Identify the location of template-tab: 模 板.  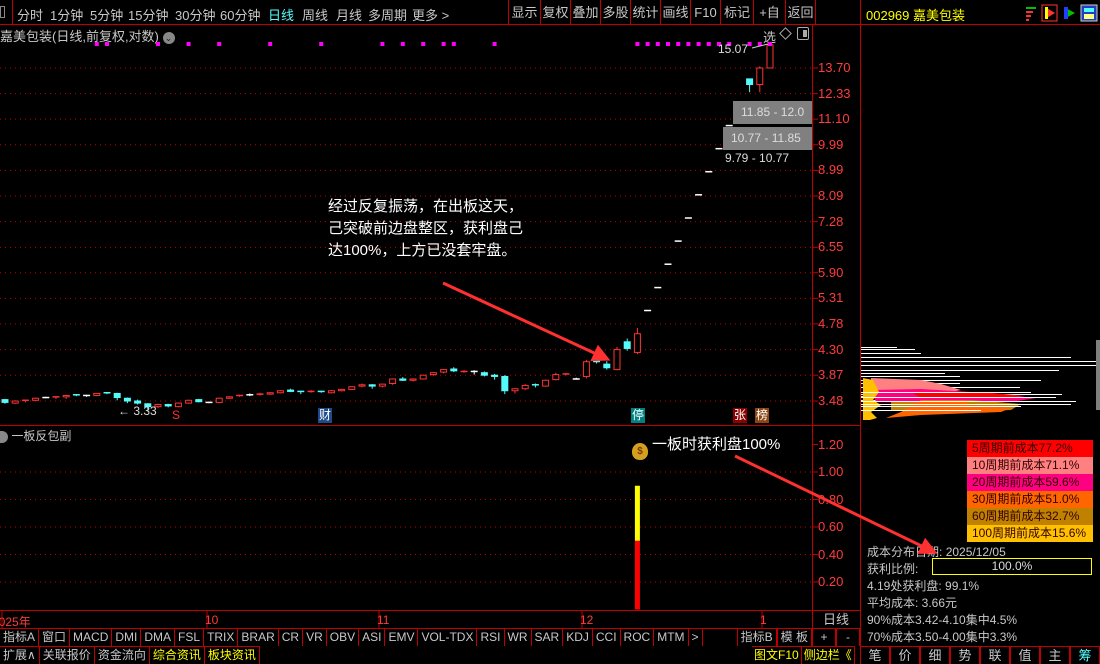
(794, 637).